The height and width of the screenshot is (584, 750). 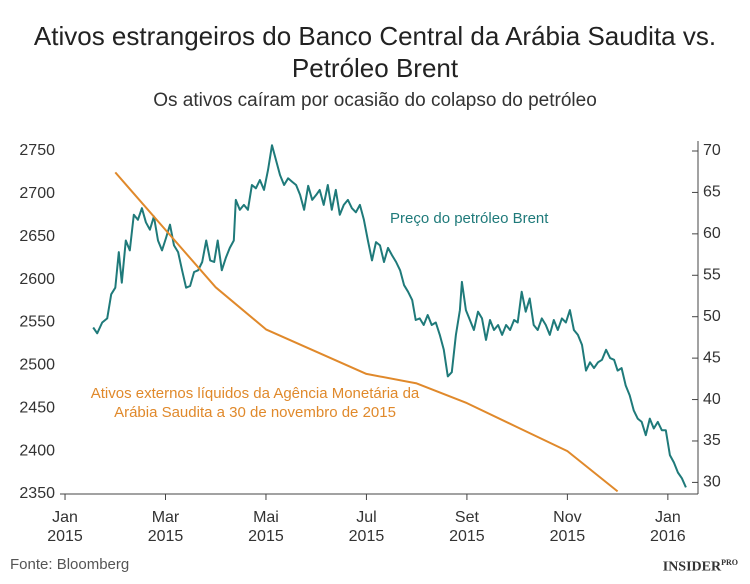 I want to click on logo-text: INSIDER, so click(x=692, y=567).